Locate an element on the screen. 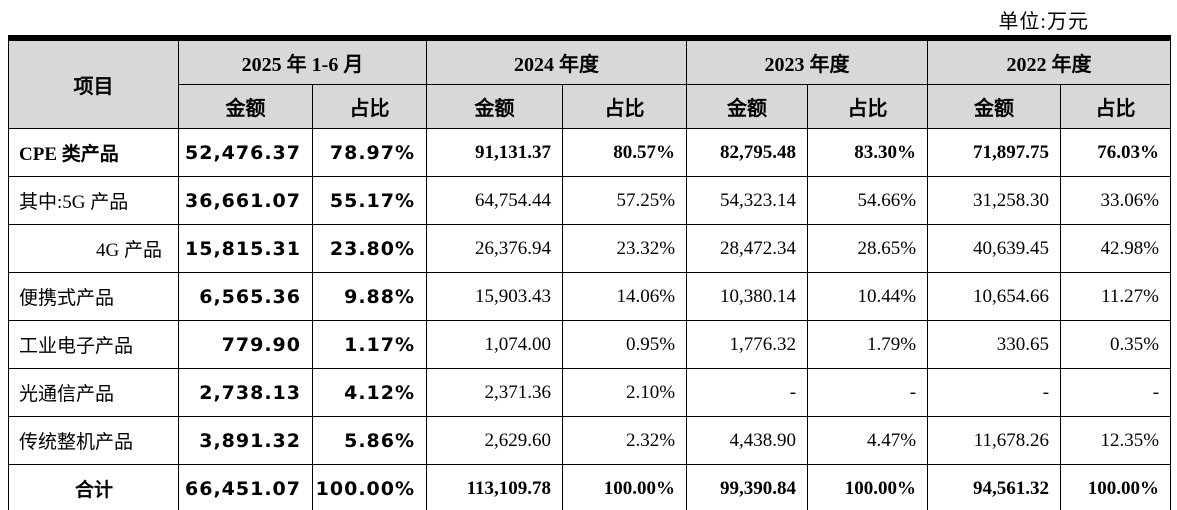  ratio-cell: 14.06% is located at coordinates (625, 296).